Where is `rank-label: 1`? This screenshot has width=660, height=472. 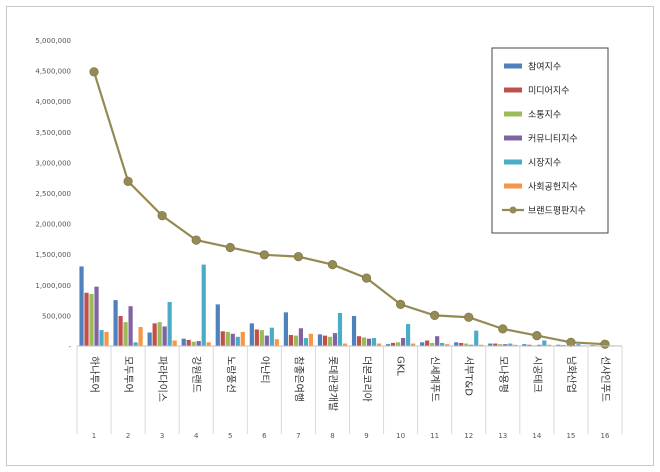 rank-label: 1 is located at coordinates (94, 436).